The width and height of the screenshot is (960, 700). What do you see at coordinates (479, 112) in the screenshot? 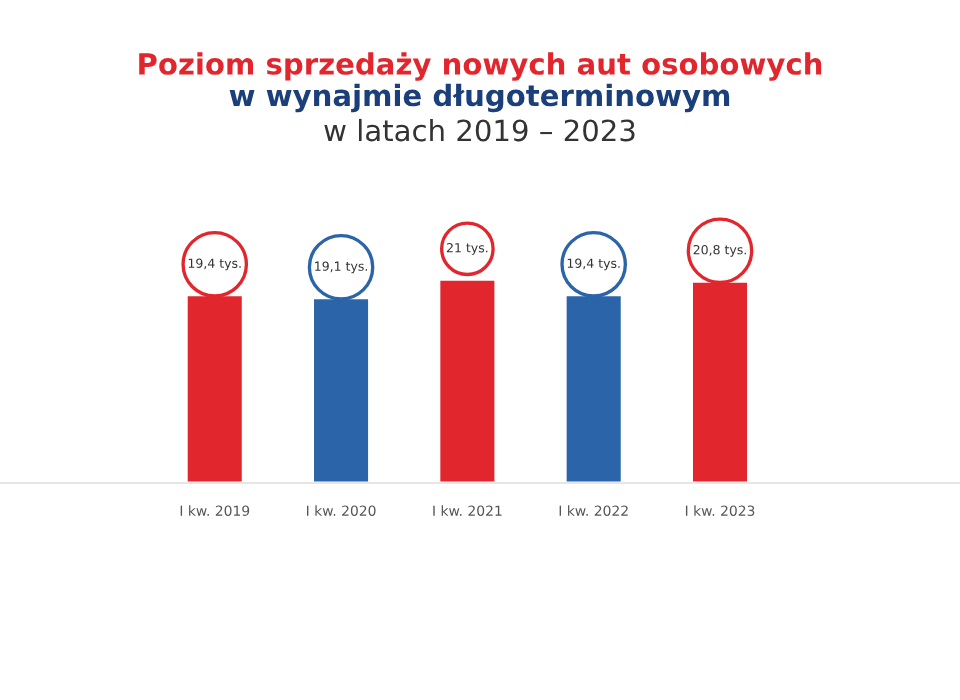
I see `chart-subtitle: w wynajmie długoterminowym w latach 2019 – 2023` at bounding box center [479, 112].